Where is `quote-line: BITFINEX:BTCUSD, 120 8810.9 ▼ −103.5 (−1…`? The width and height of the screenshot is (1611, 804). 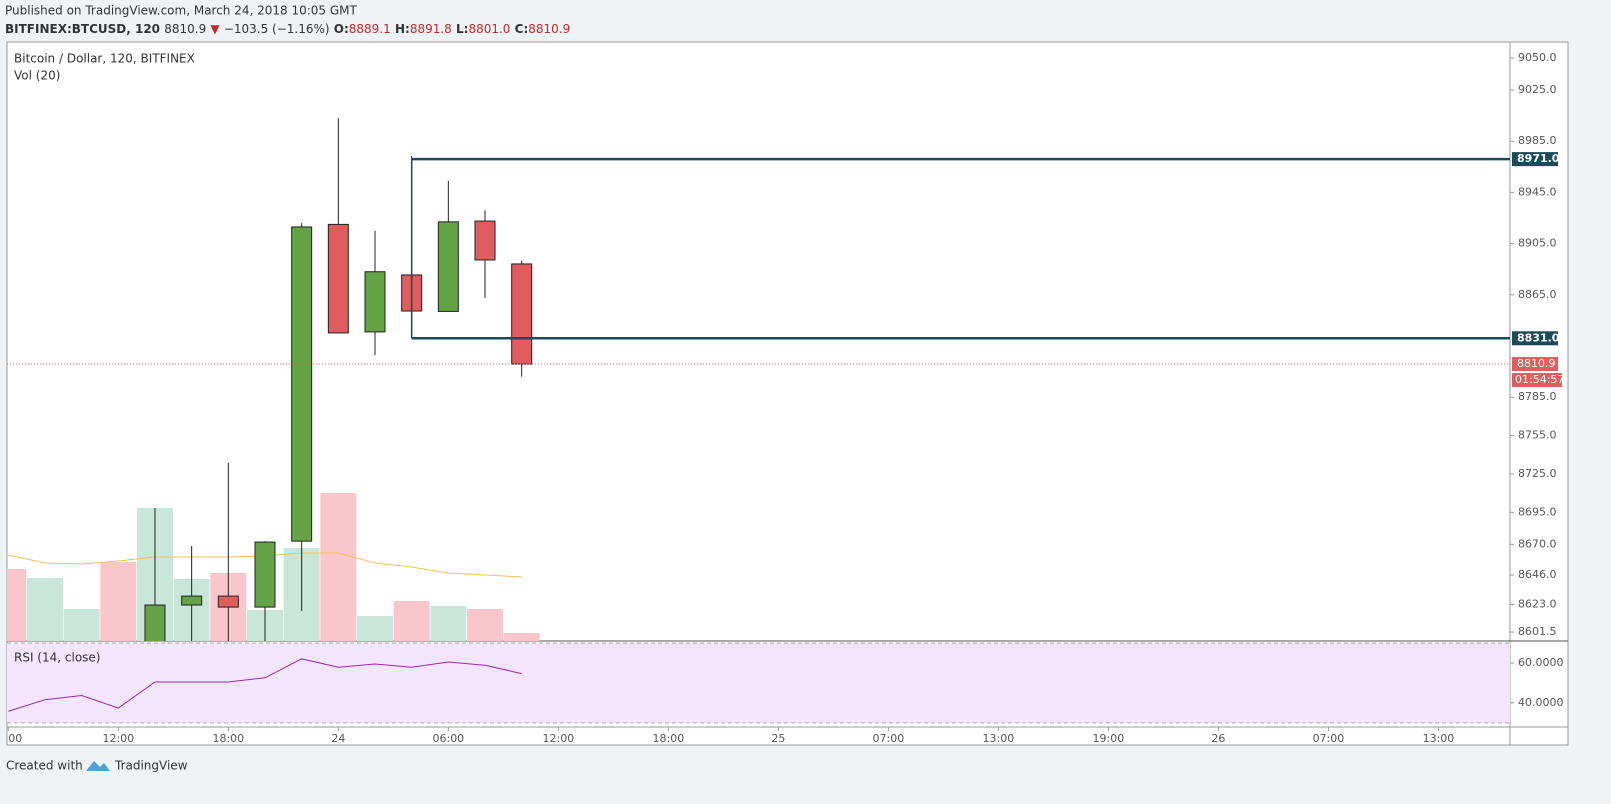 quote-line: BITFINEX:BTCUSD, 120 8810.9 ▼ −103.5 (−1… is located at coordinates (287, 29).